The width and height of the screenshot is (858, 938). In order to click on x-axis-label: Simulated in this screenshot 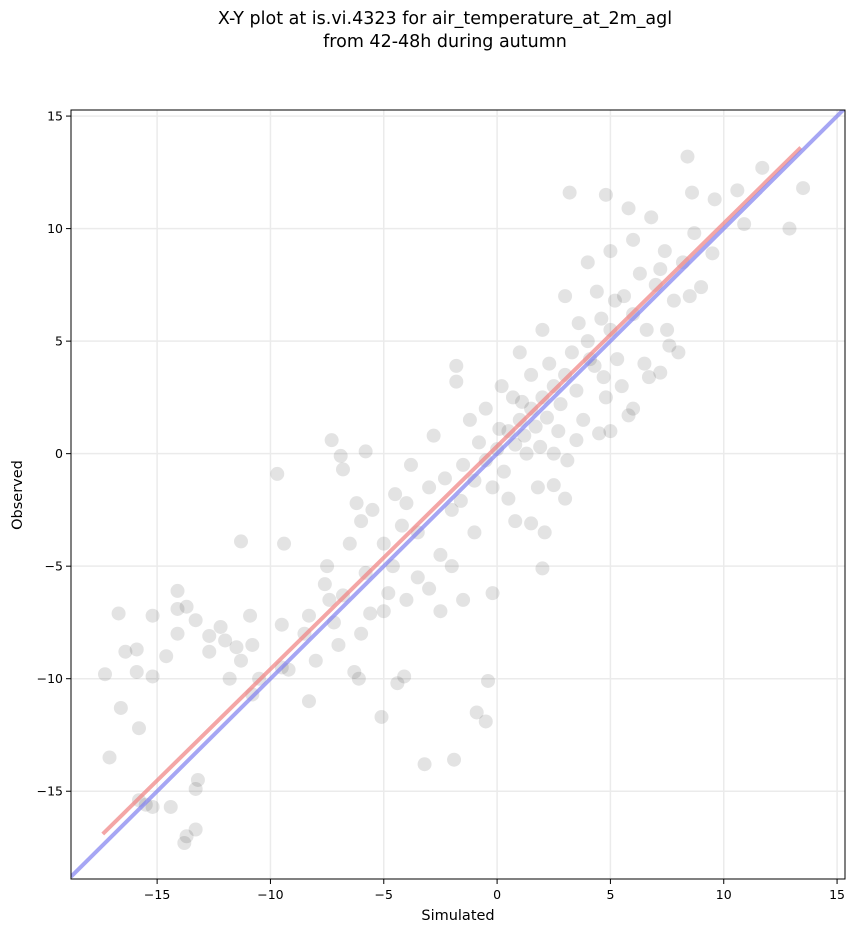, I will do `click(457, 916)`.